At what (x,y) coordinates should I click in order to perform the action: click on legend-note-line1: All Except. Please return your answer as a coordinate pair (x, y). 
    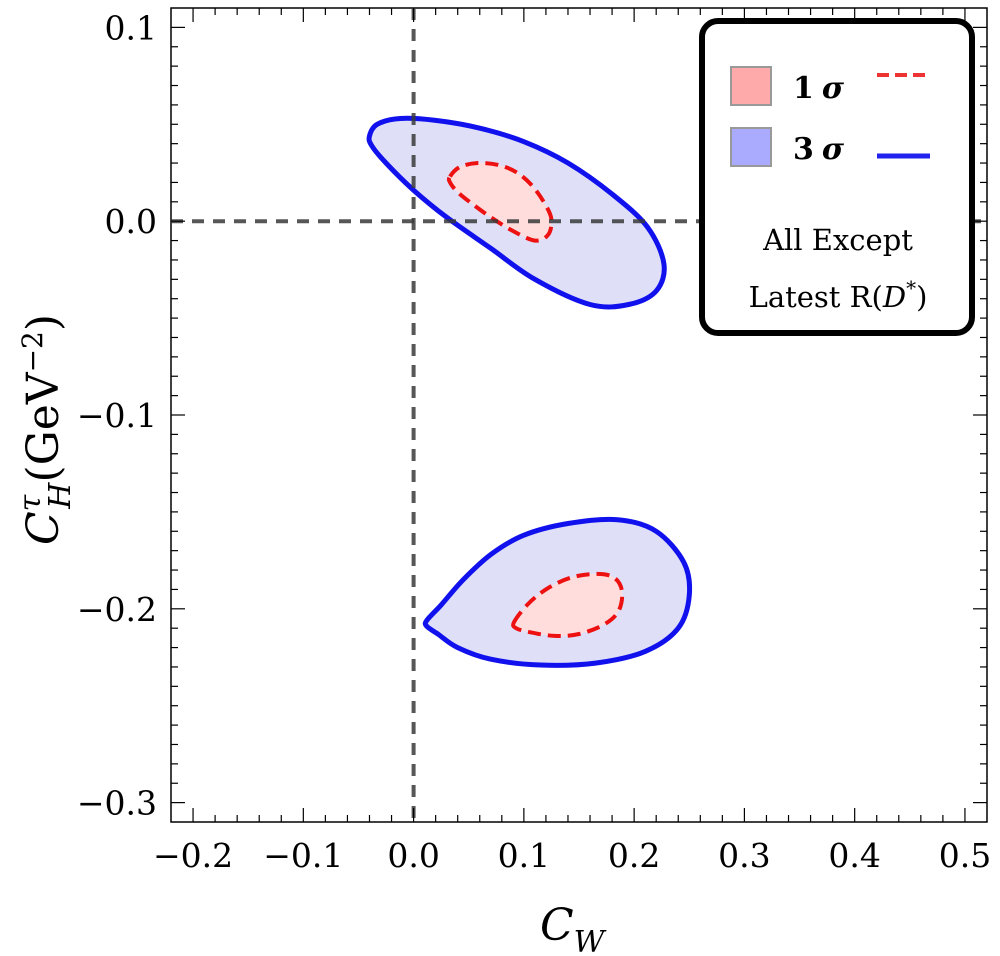
    Looking at the image, I should click on (837, 240).